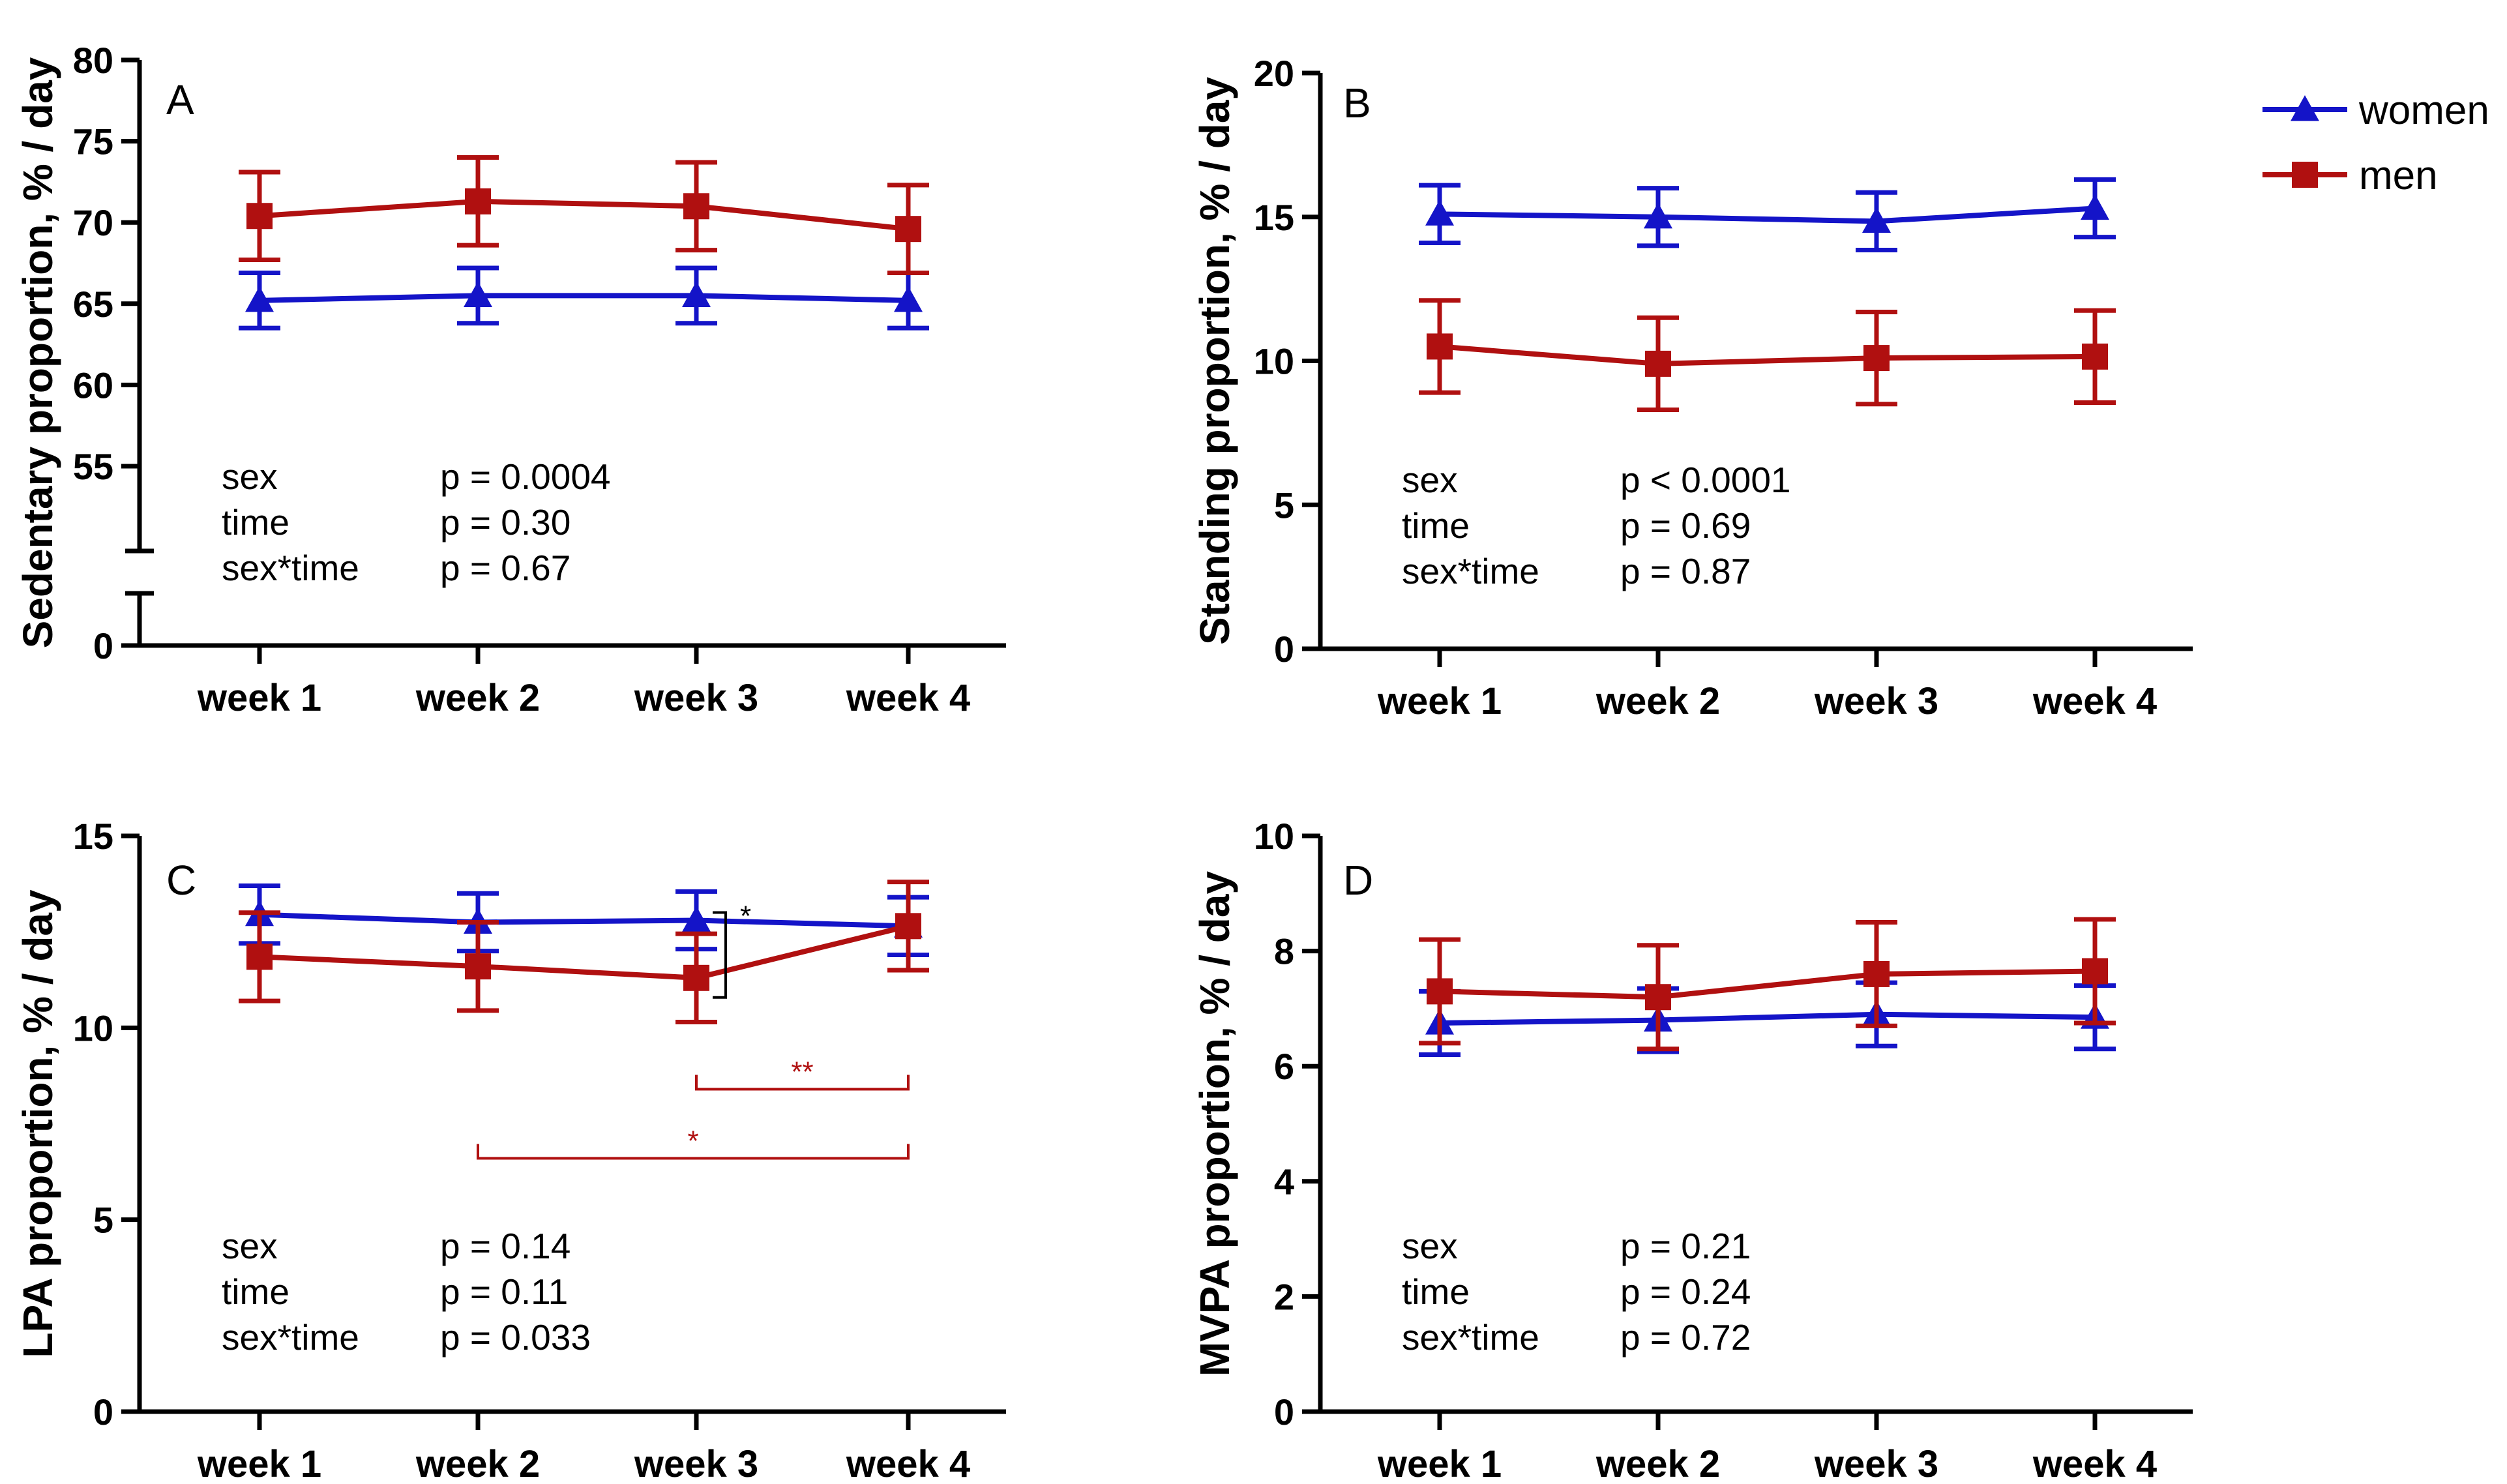  I want to click on y-tick-label: 20, so click(1274, 73).